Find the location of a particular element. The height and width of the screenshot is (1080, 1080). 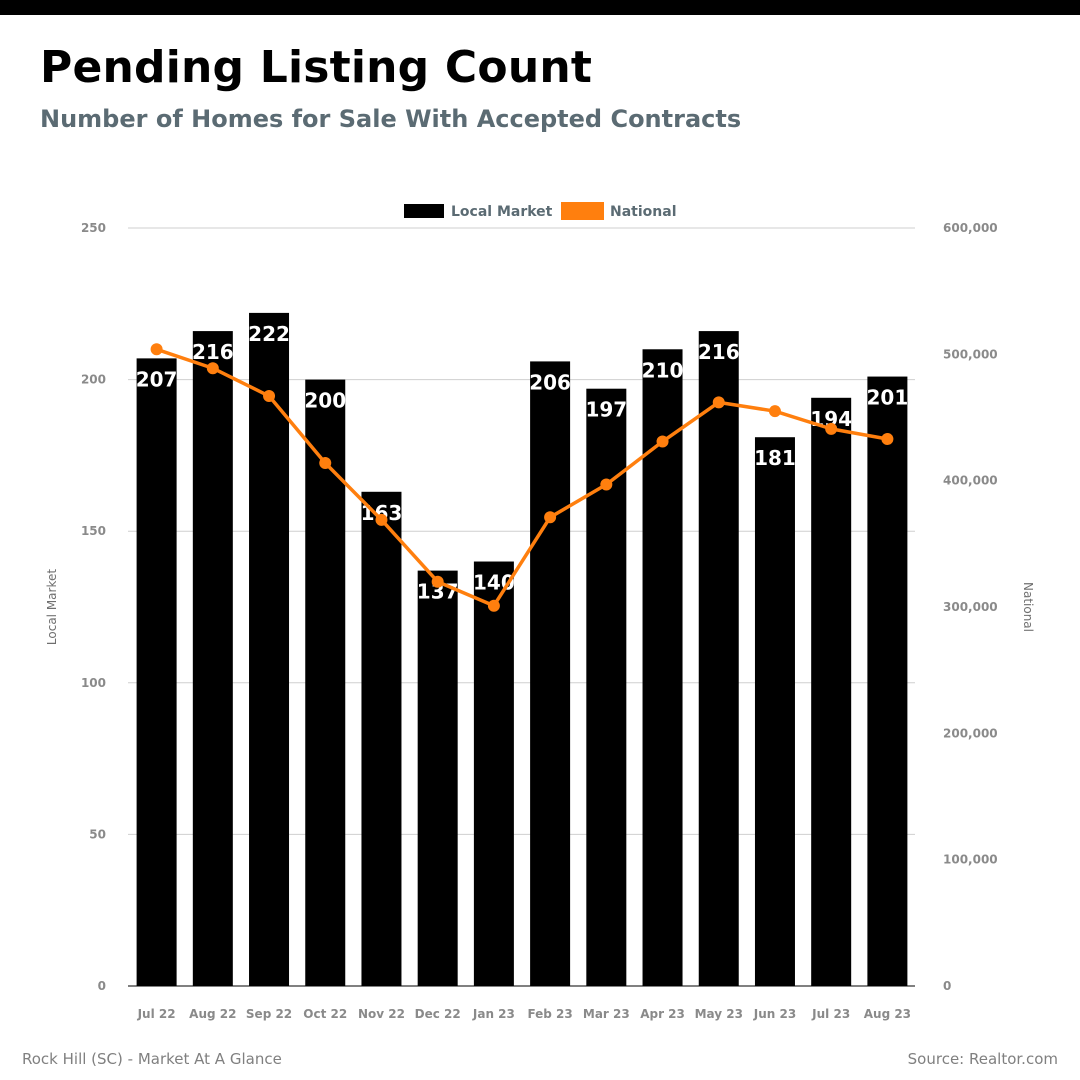

y-tick-label-left: 50 is located at coordinates (97, 834).